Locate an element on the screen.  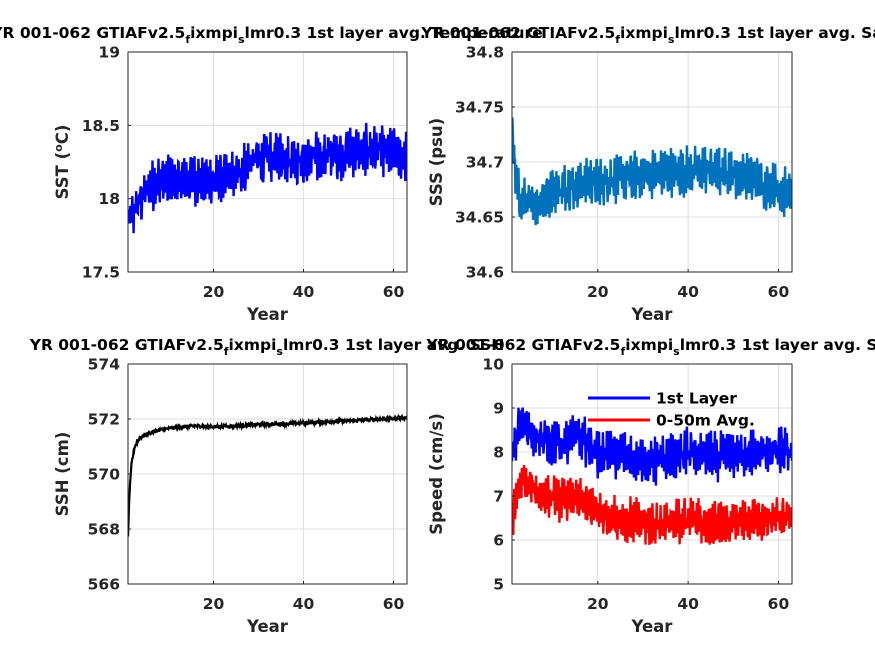
series-line-0-50m-avg- is located at coordinates (652, 504).